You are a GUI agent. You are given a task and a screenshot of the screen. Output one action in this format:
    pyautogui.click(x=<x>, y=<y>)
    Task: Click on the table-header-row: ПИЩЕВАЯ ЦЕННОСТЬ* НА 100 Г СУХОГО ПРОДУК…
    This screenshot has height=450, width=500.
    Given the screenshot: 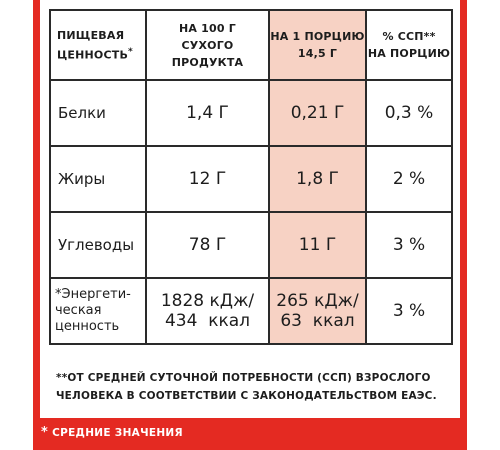 What is the action you would take?
    pyautogui.click(x=251, y=45)
    